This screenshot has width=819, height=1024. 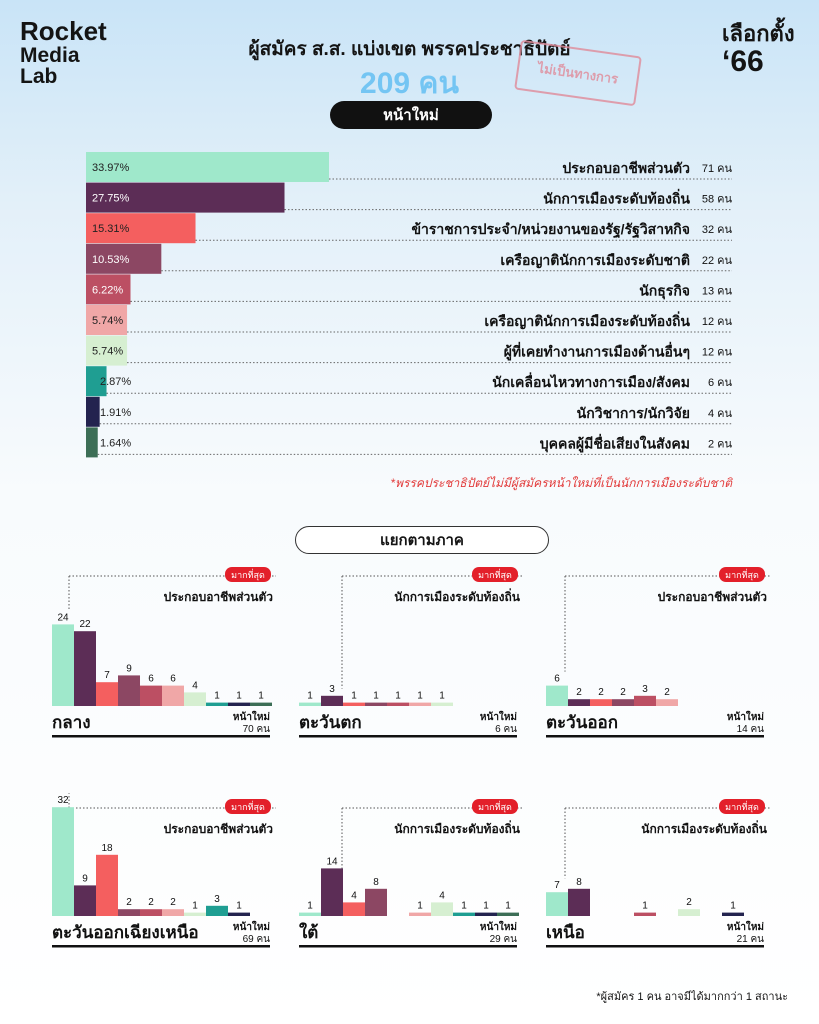 What do you see at coordinates (115, 382) in the screenshot?
I see `main-bar-percent: 2.87%` at bounding box center [115, 382].